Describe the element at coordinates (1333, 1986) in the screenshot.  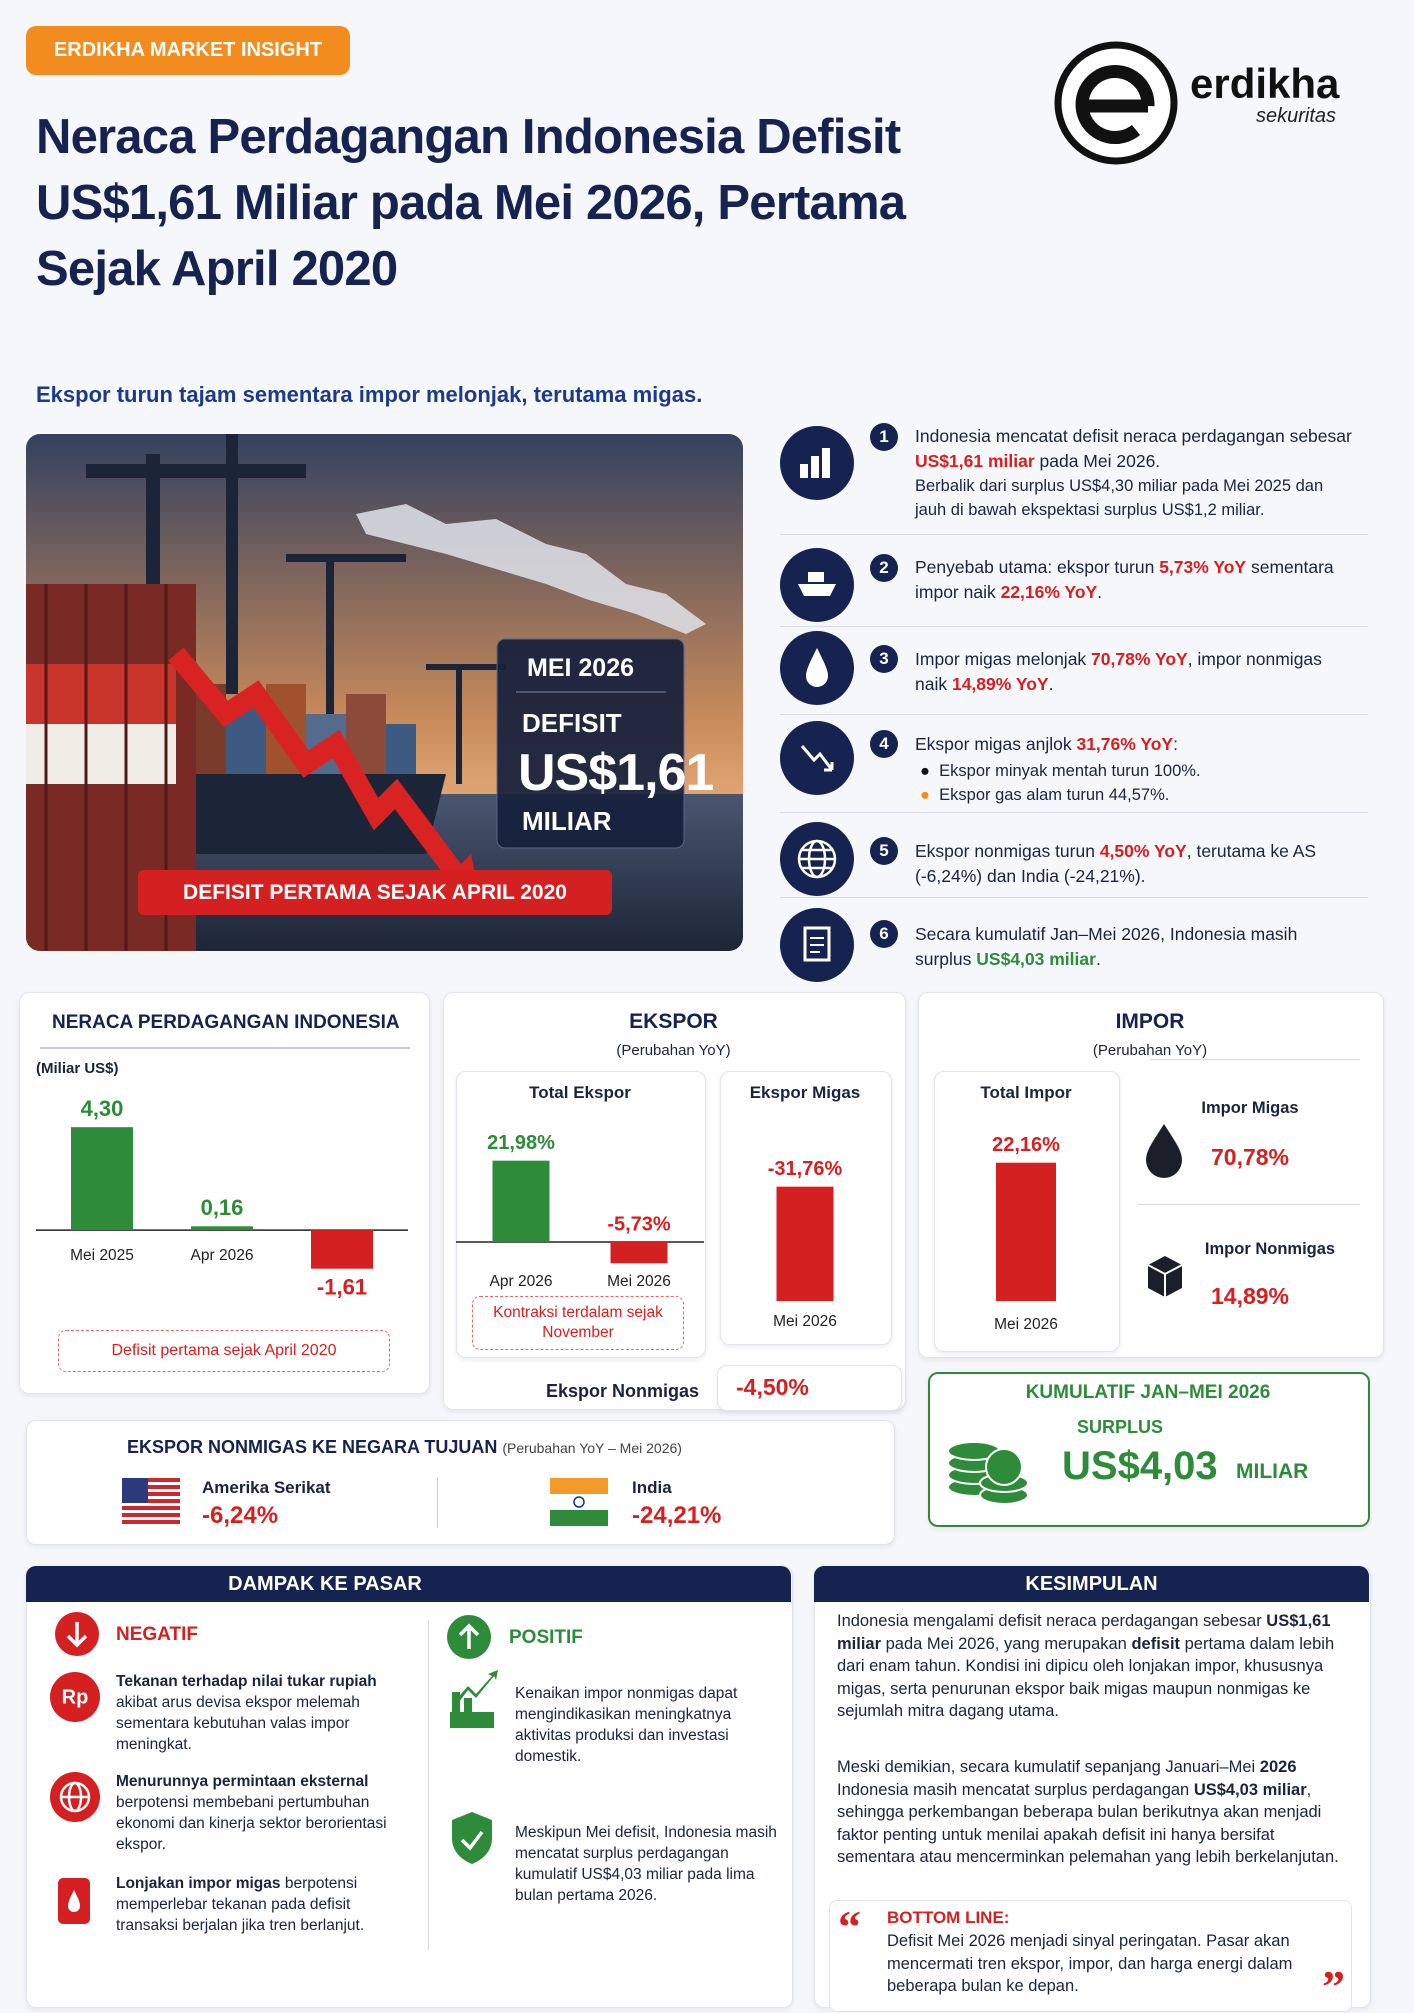
I see `quote-close: ”` at that location.